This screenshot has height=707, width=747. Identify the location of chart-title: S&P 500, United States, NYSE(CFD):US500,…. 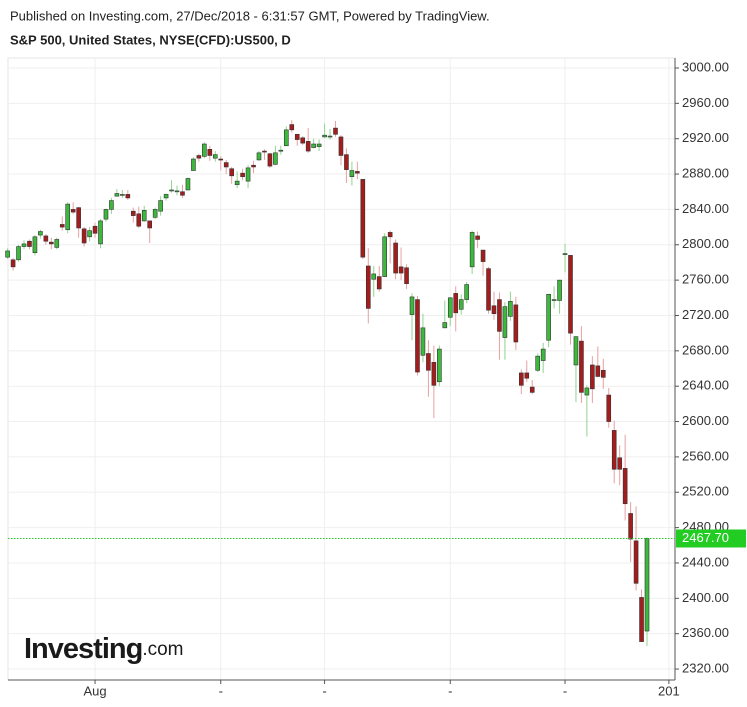
(150, 39).